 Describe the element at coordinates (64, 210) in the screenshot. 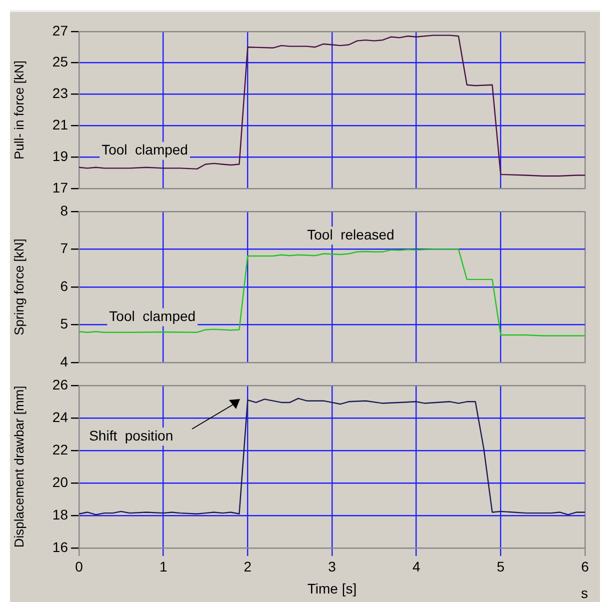

I see `y-tick-label: 8` at that location.